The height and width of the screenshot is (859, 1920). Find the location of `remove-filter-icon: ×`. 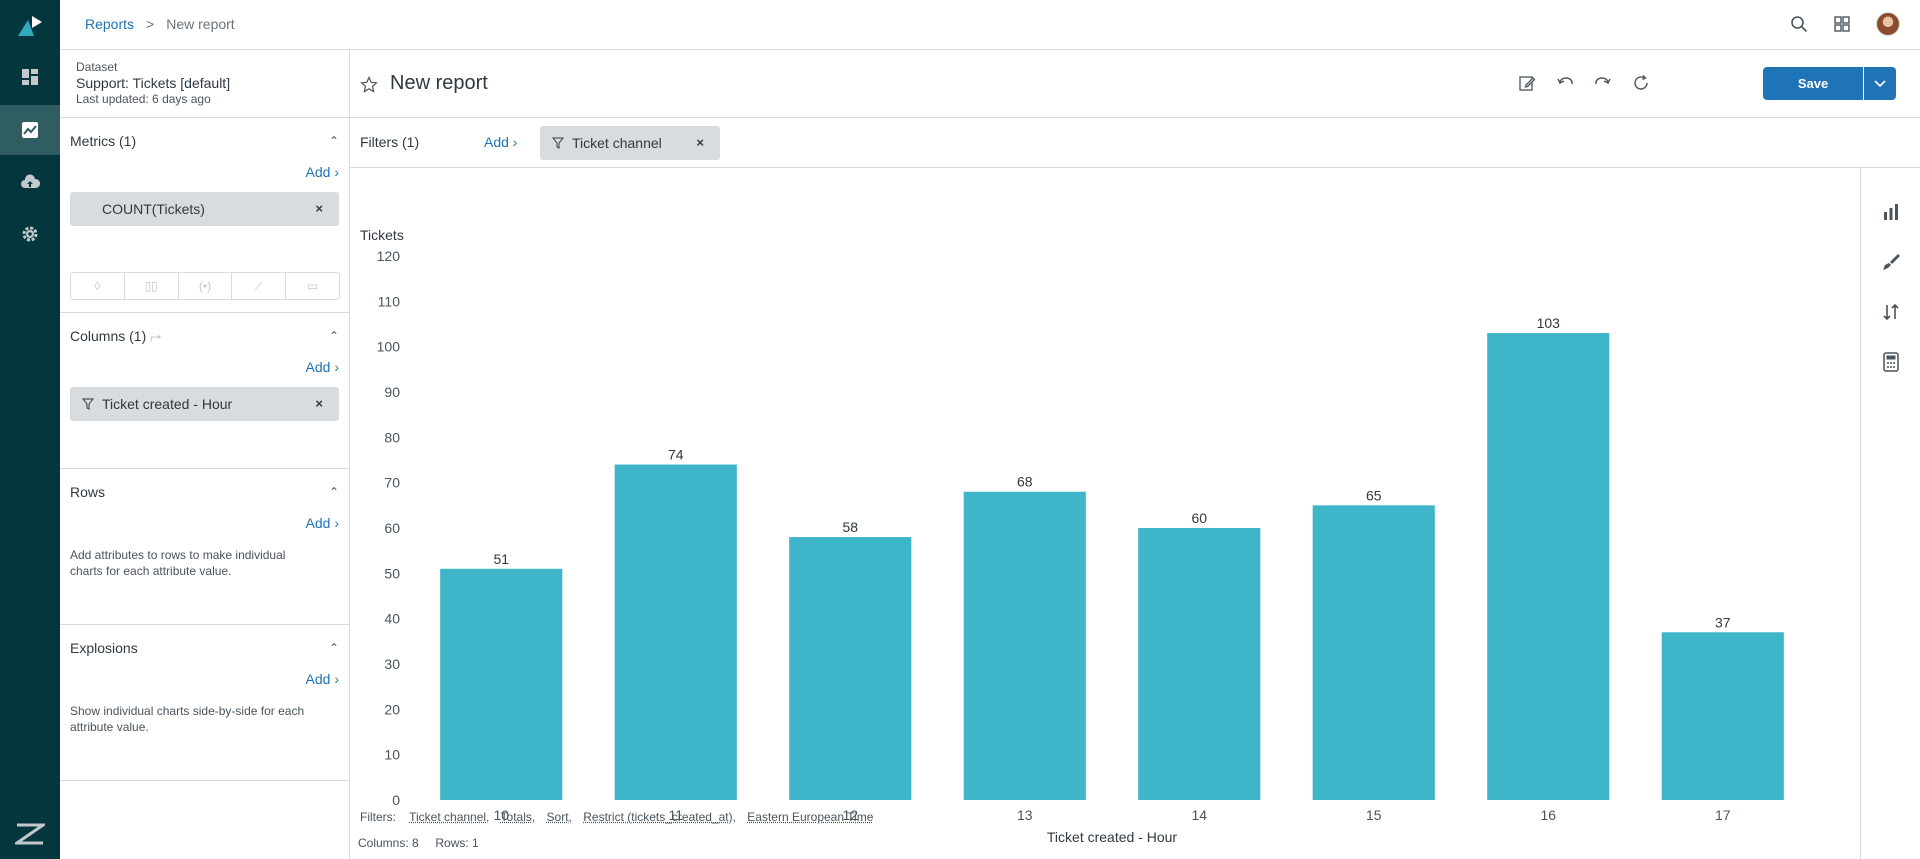

remove-filter-icon: × is located at coordinates (700, 142).